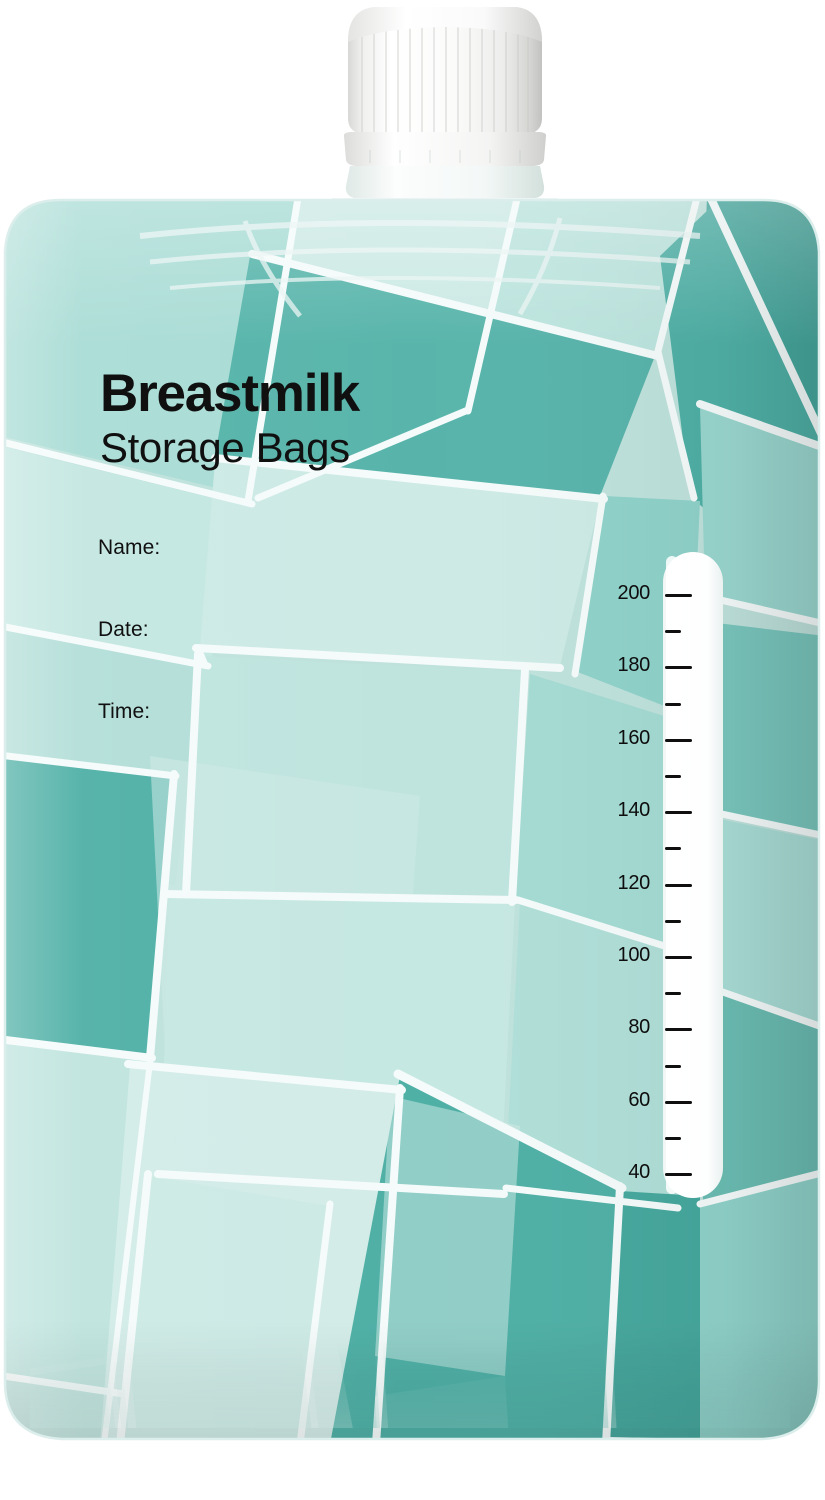 The image size is (825, 1500). I want to click on scale-tick-label-120: 120, so click(634, 882).